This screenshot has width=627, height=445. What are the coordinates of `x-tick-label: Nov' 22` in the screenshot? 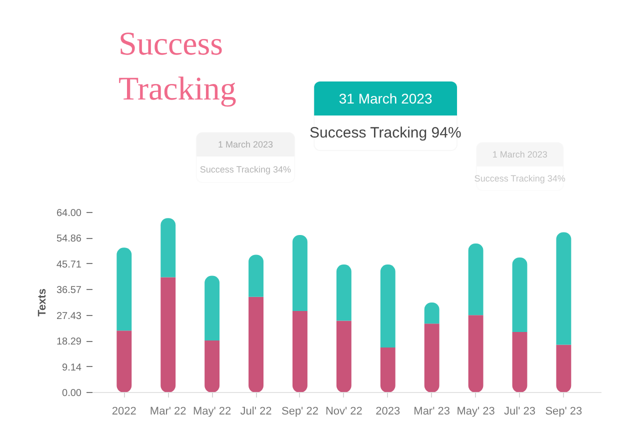 It's located at (343, 412).